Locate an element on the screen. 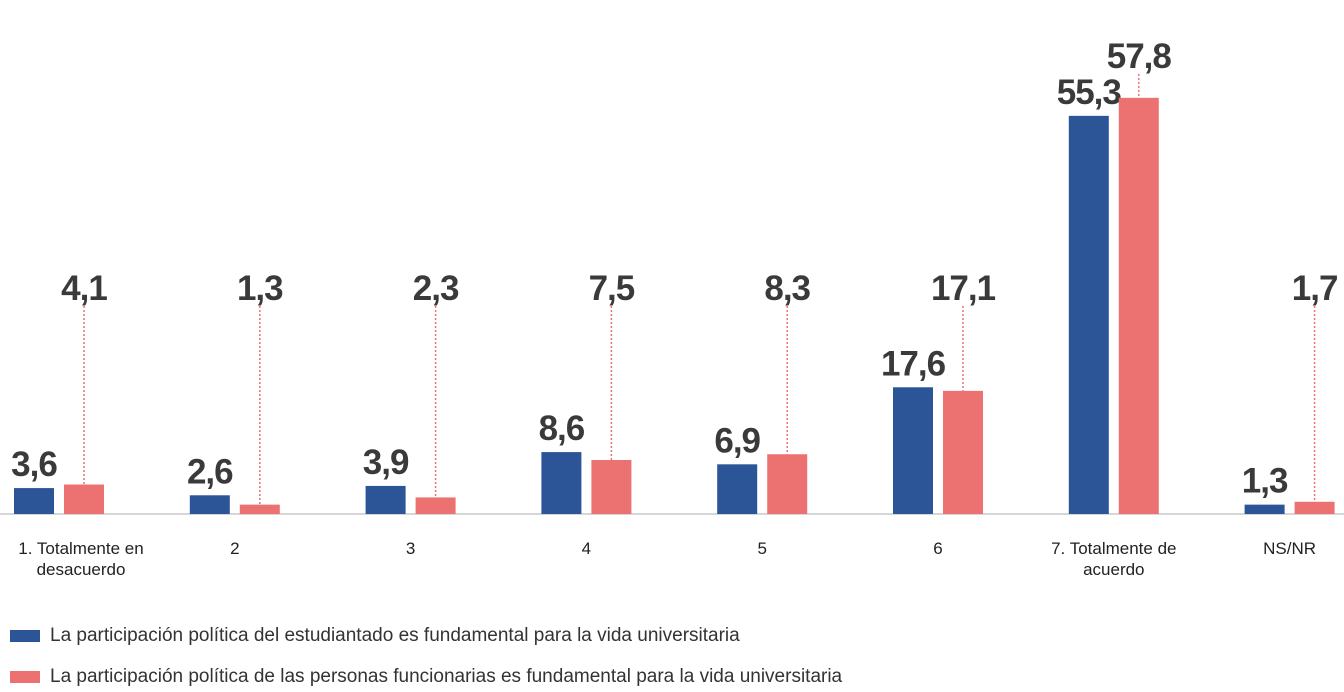 The image size is (1344, 692). data-label: 17,6 is located at coordinates (913, 363).